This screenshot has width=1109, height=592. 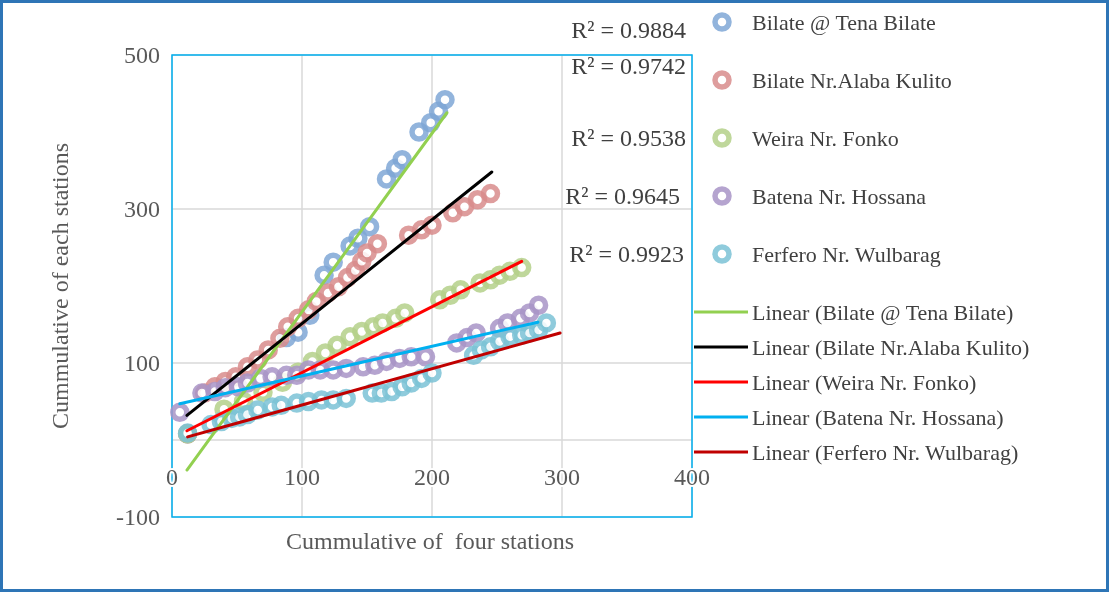 What do you see at coordinates (839, 196) in the screenshot?
I see `legend-label: Batena Nr. Hossana` at bounding box center [839, 196].